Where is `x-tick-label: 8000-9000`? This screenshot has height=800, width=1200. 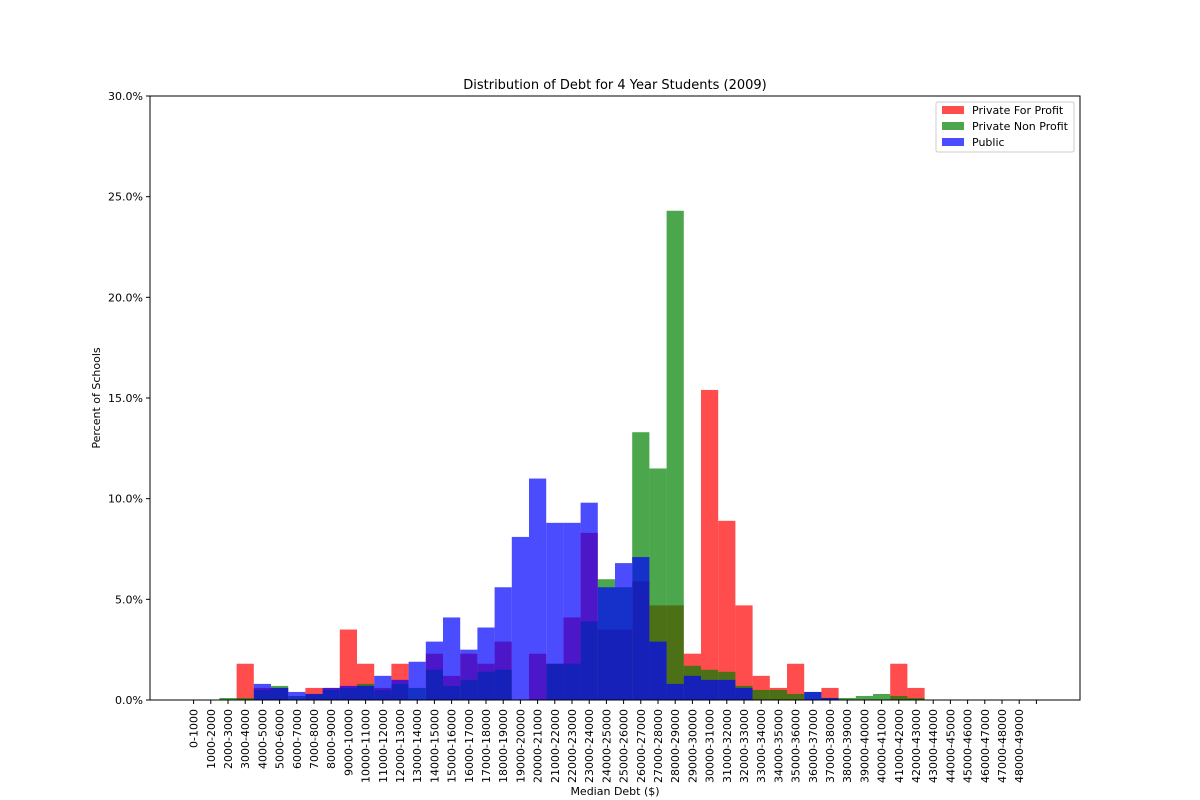 x-tick-label: 8000-9000 is located at coordinates (331, 739).